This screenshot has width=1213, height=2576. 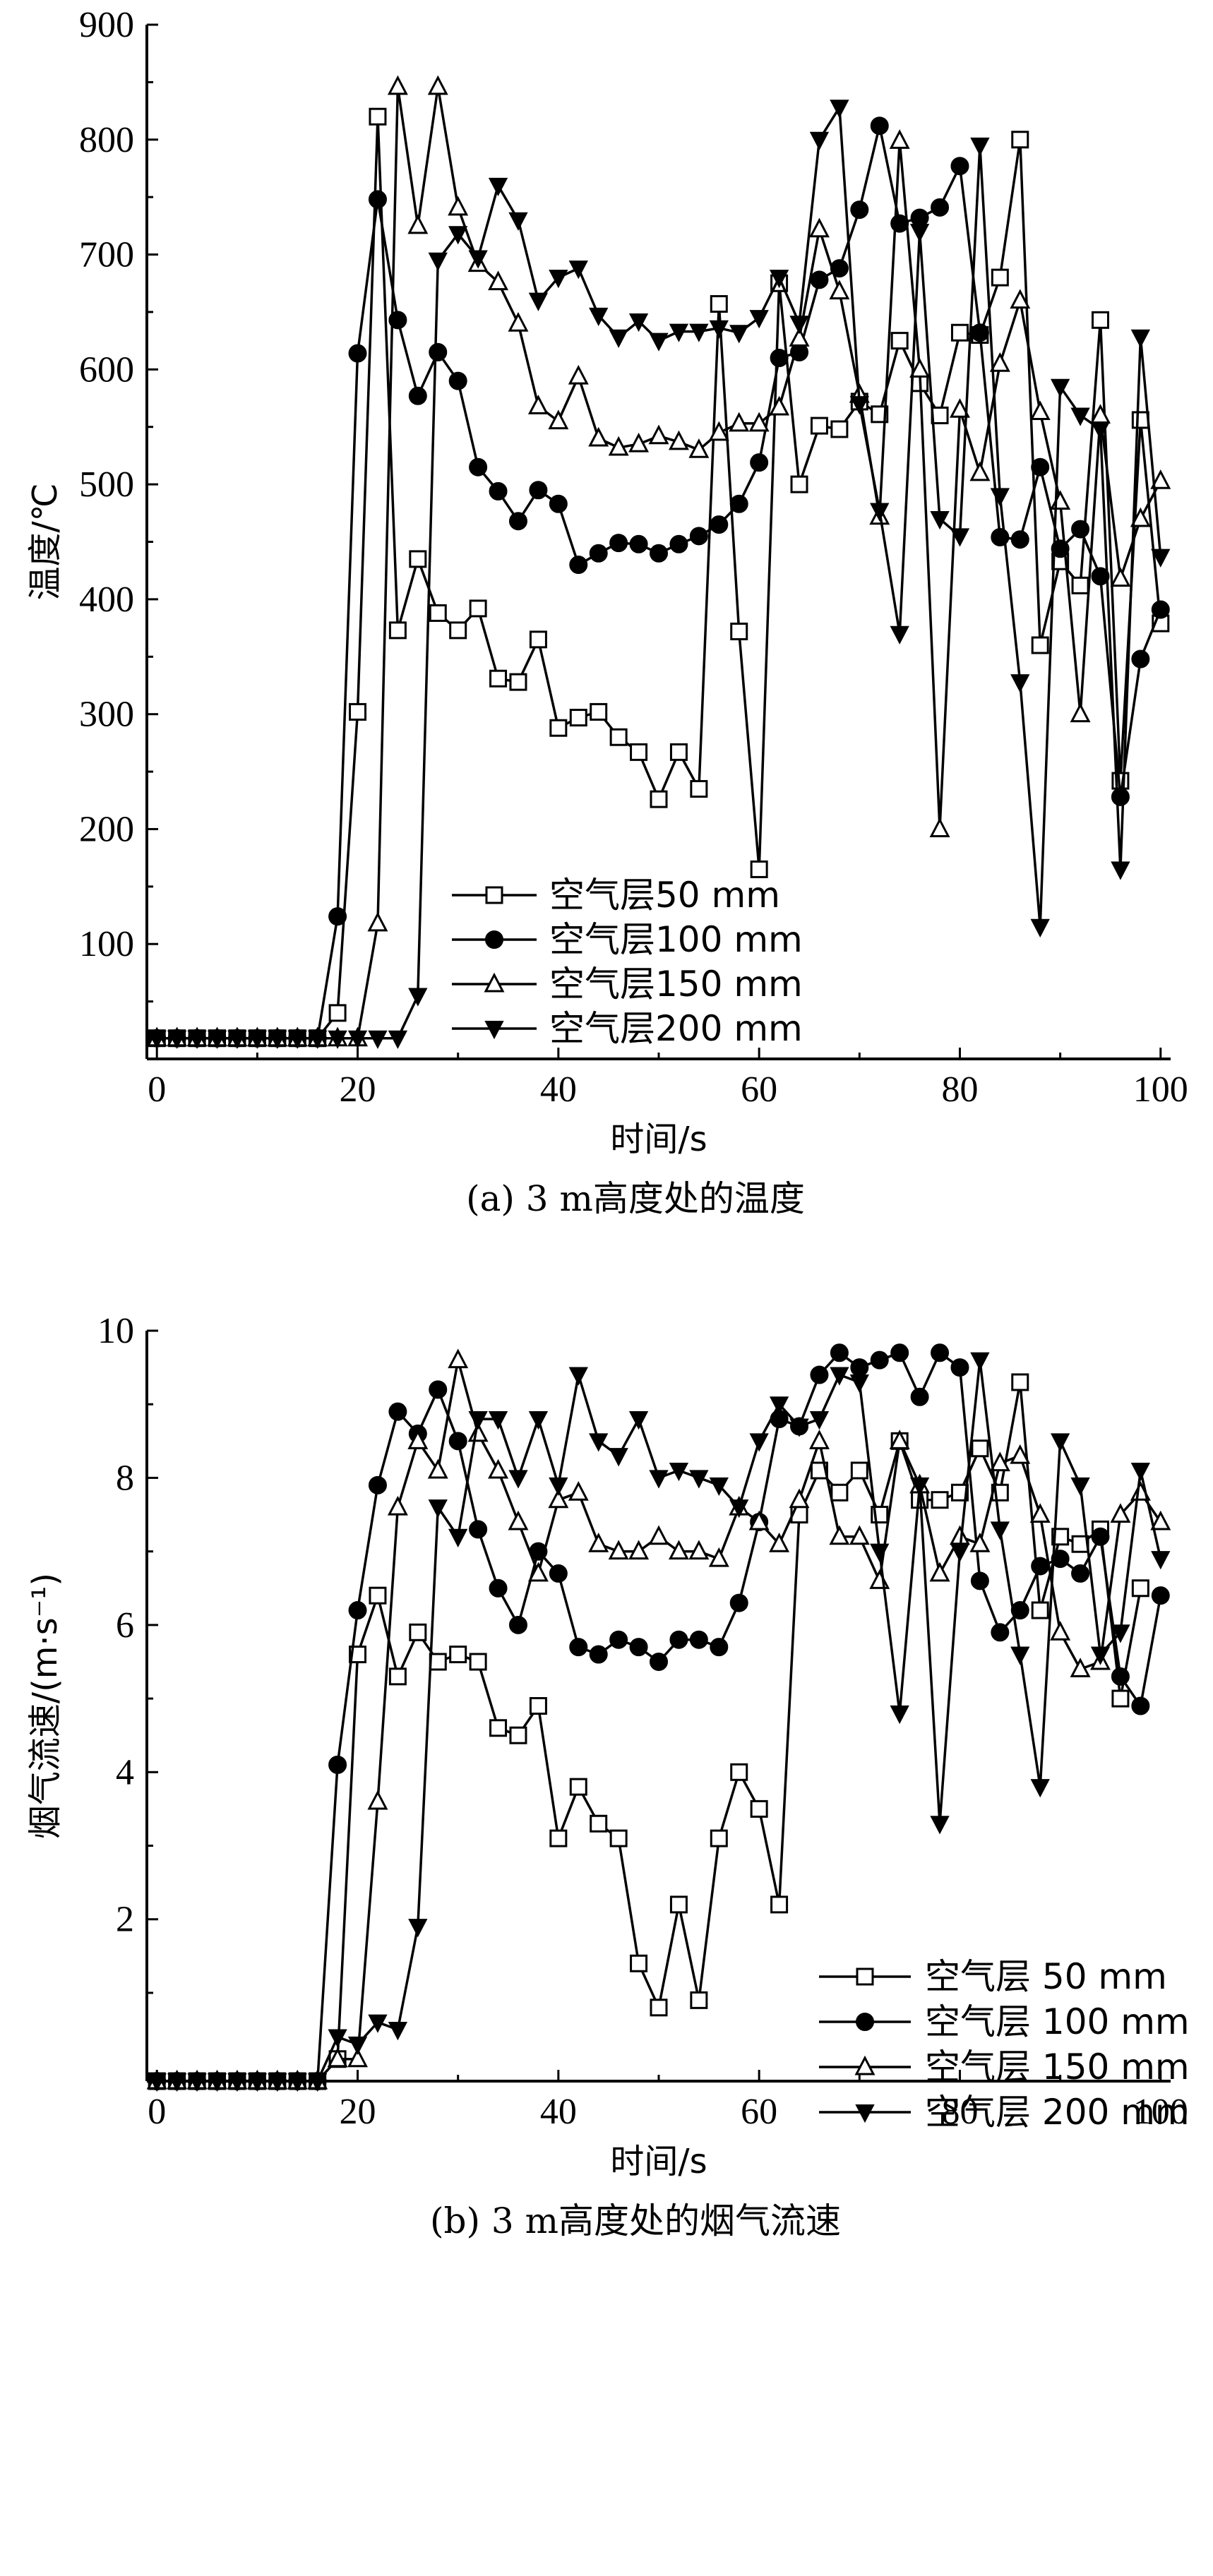 What do you see at coordinates (106, 485) in the screenshot?
I see `y-tick-label: 500` at bounding box center [106, 485].